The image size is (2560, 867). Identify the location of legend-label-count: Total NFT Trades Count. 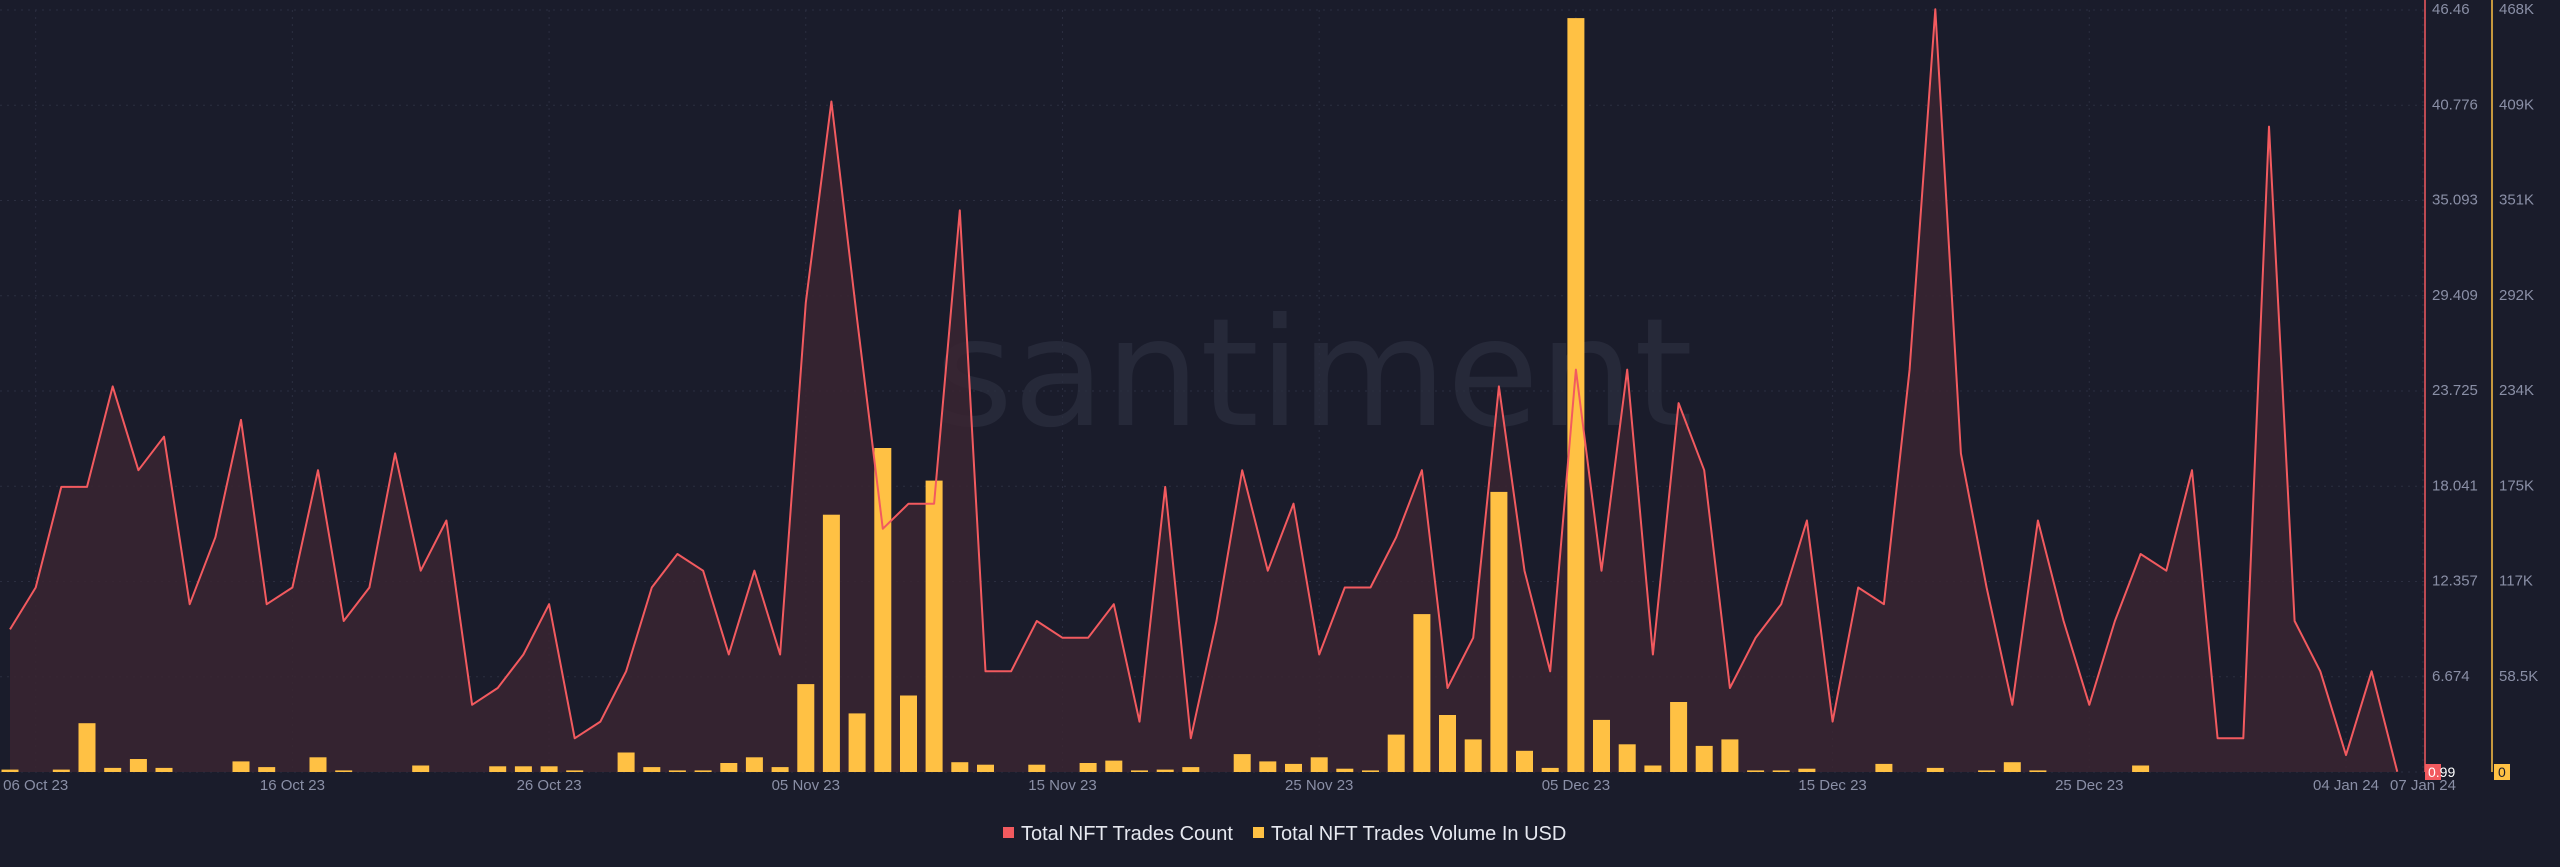
(1127, 834).